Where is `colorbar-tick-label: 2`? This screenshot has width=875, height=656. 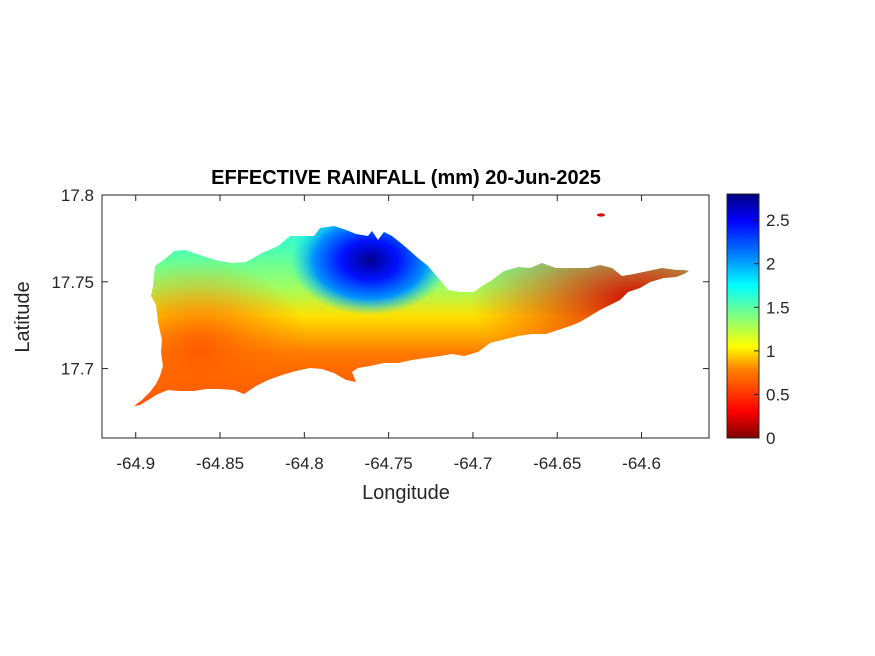
colorbar-tick-label: 2 is located at coordinates (770, 264).